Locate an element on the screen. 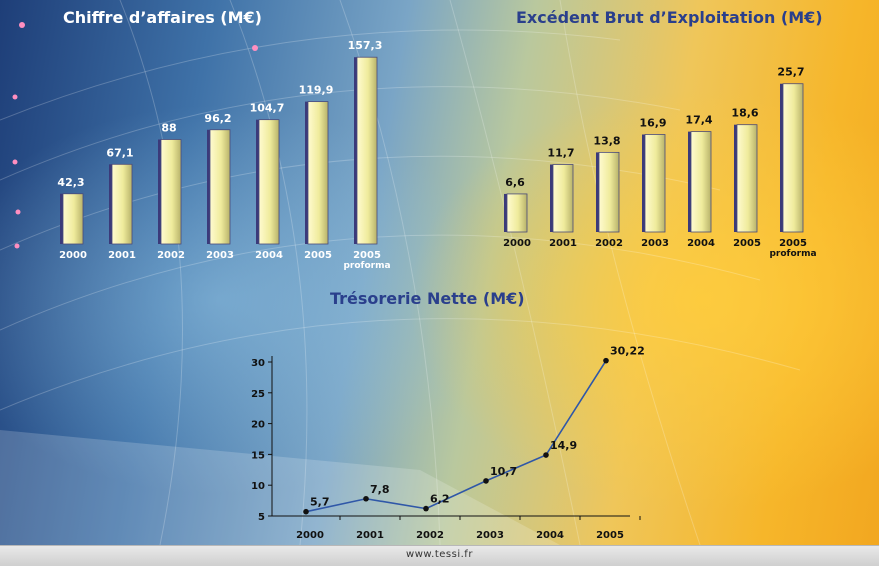 The height and width of the screenshot is (566, 879). bar-value-label: 104,7 is located at coordinates (267, 108).